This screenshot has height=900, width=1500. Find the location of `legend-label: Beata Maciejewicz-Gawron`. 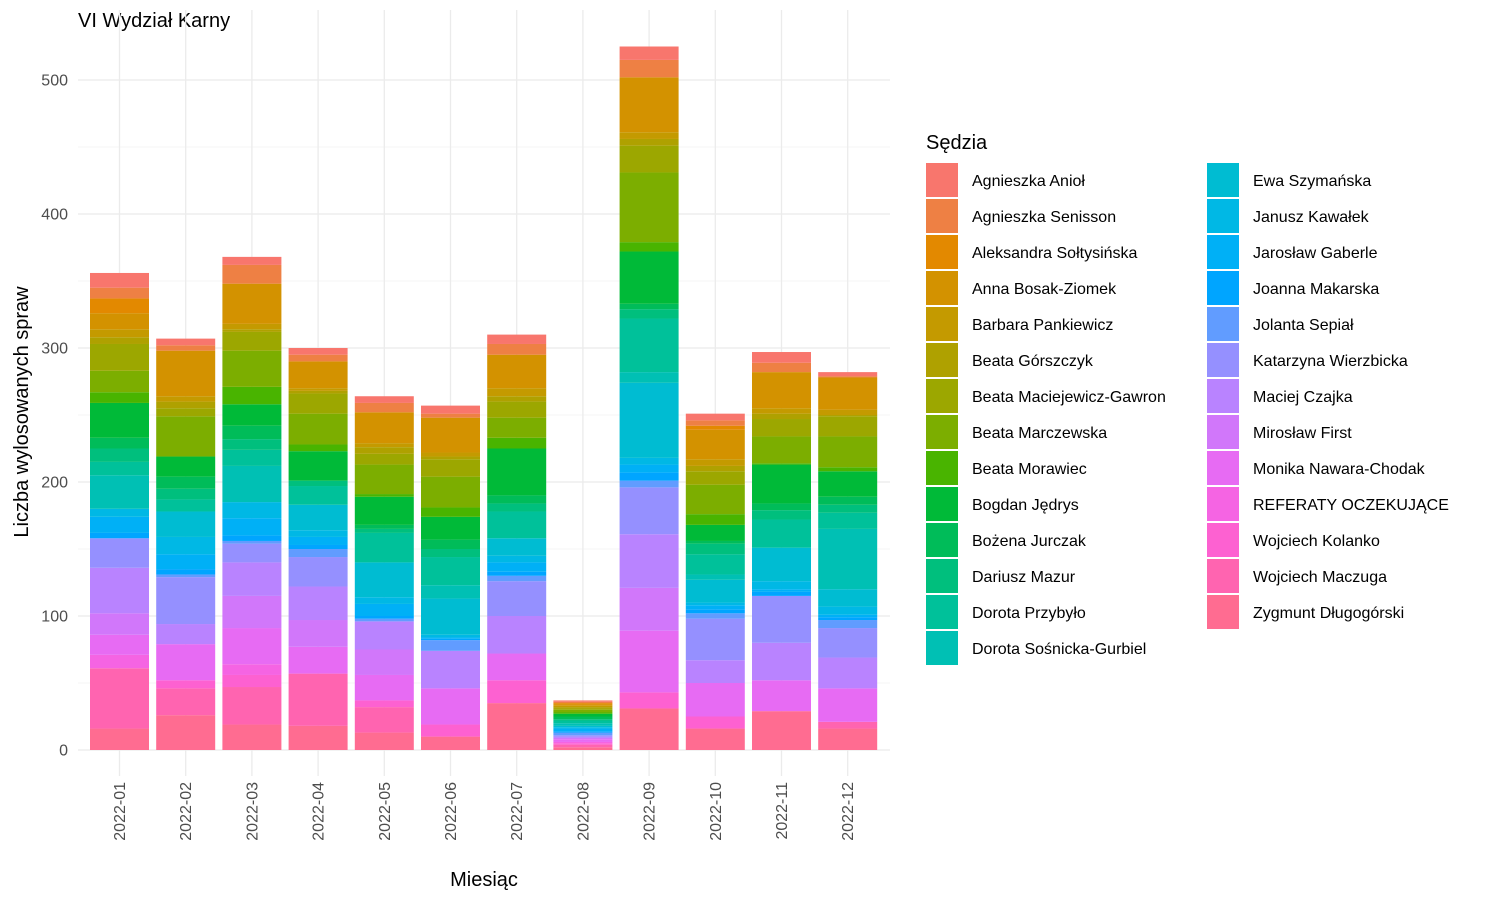

legend-label: Beata Maciejewicz-Gawron is located at coordinates (1069, 397).